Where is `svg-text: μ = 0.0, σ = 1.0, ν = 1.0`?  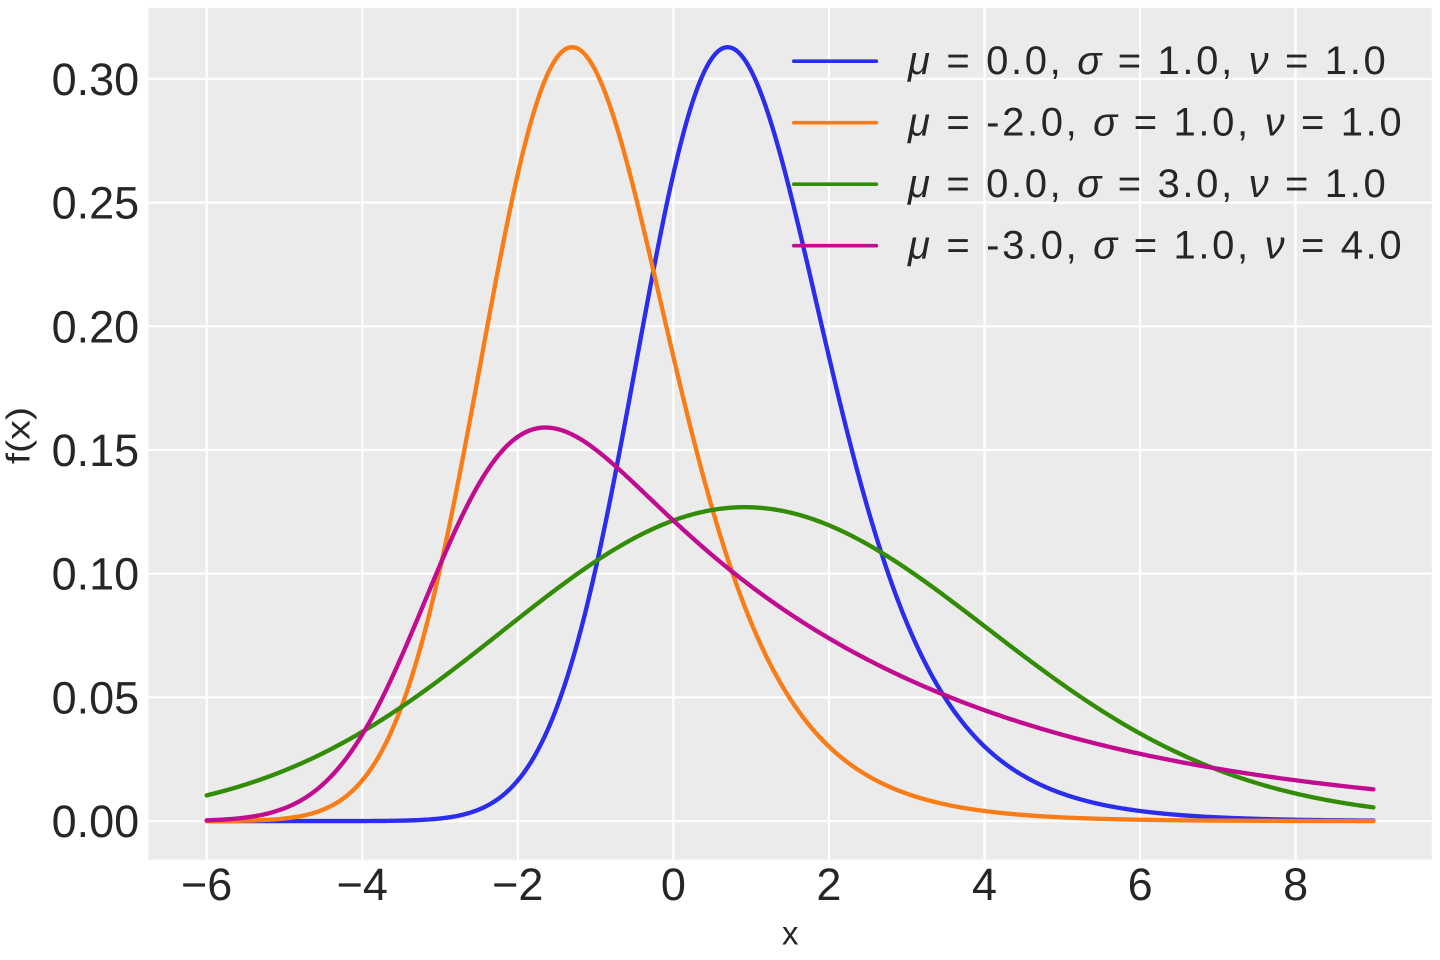 svg-text: μ = 0.0, σ = 1.0, ν = 1.0 is located at coordinates (1147, 61).